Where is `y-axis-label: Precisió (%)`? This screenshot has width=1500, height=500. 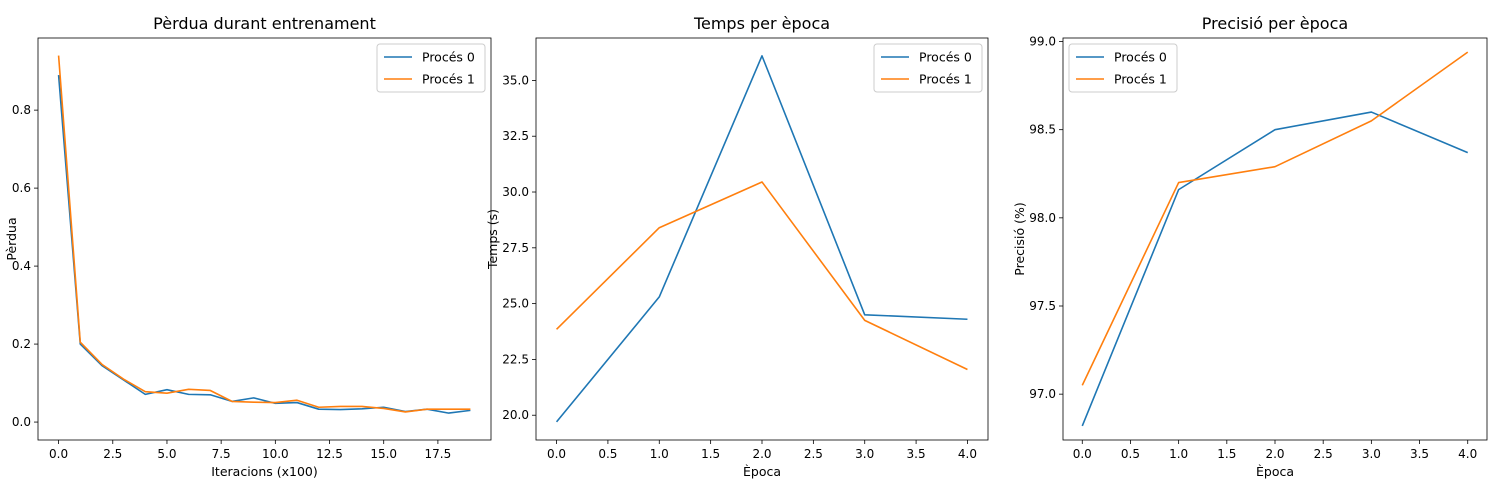
y-axis-label: Precisió (%) is located at coordinates (1019, 238).